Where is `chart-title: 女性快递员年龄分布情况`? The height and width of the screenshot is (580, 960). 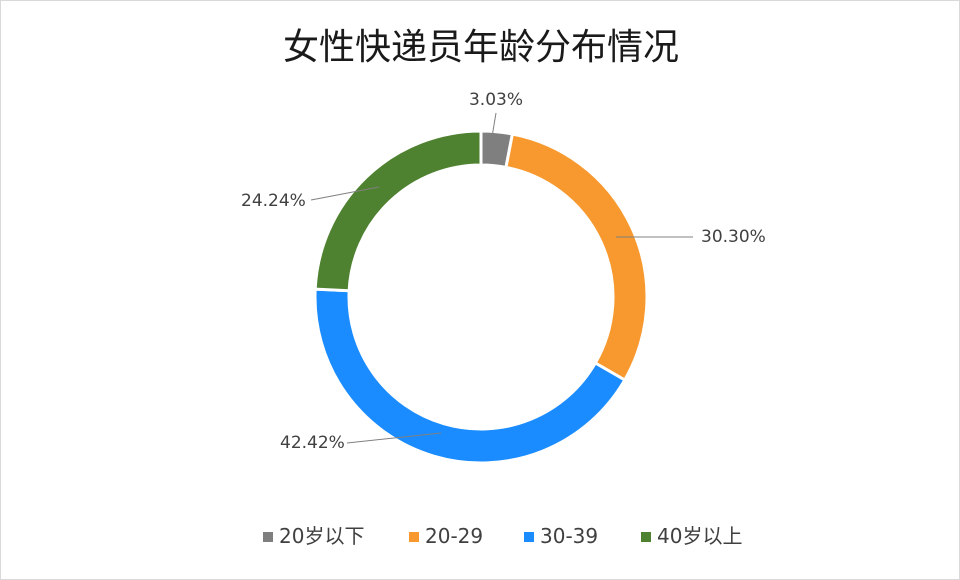
chart-title: 女性快递员年龄分布情况 is located at coordinates (481, 47).